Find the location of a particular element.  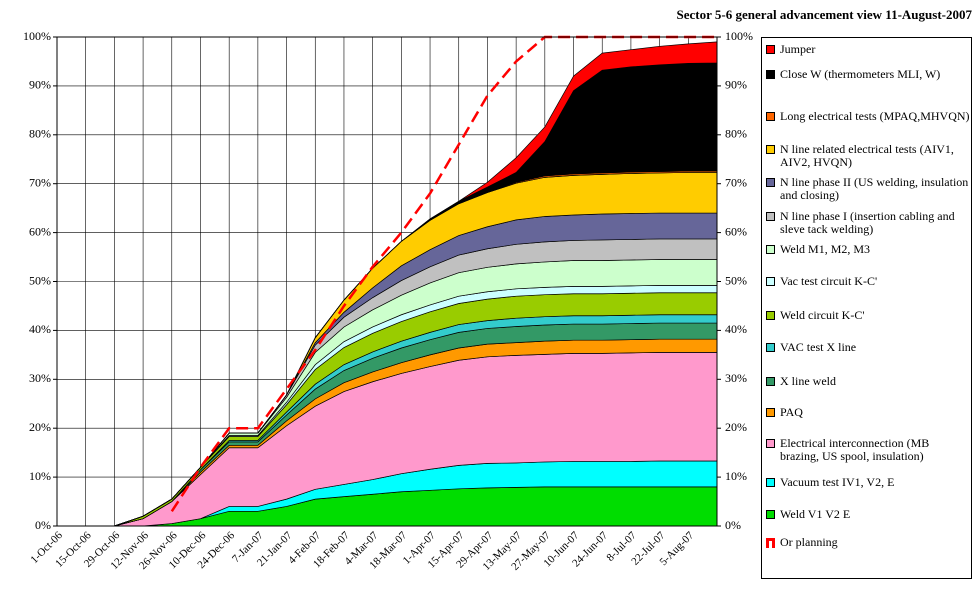

y-tick-label: 80% is located at coordinates (40, 134).